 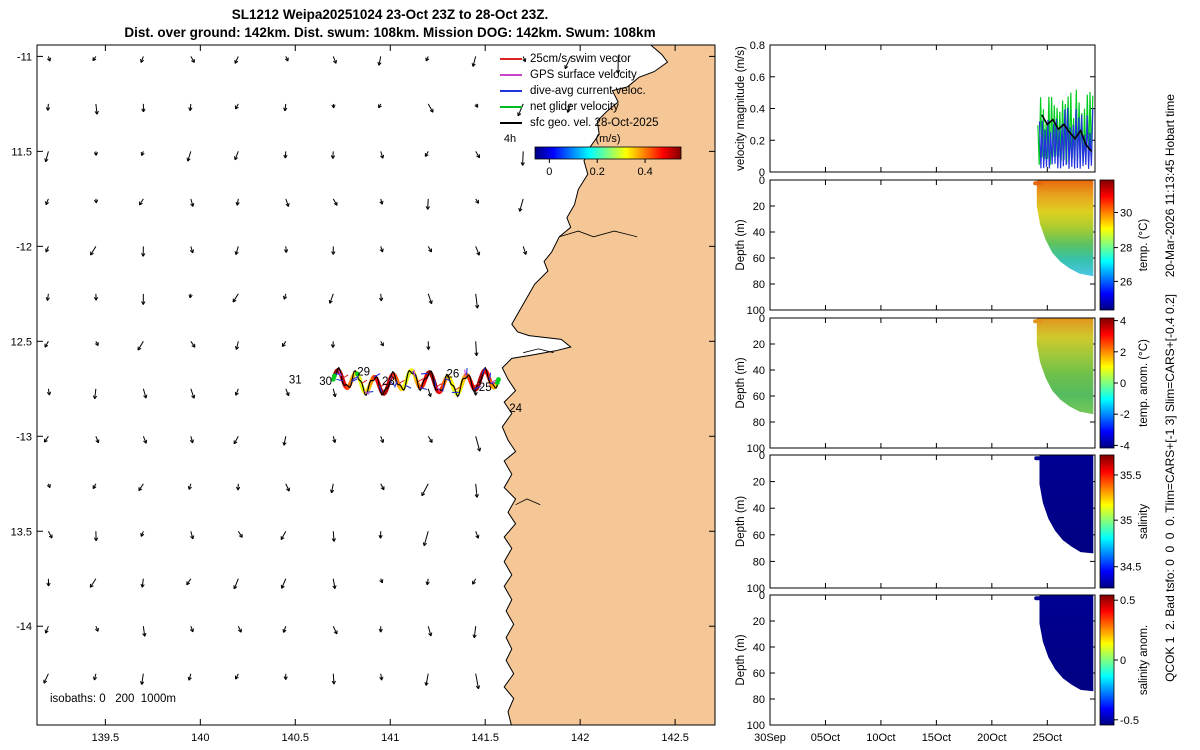 What do you see at coordinates (485, 738) in the screenshot?
I see `map-x-tick-label: 141.5` at bounding box center [485, 738].